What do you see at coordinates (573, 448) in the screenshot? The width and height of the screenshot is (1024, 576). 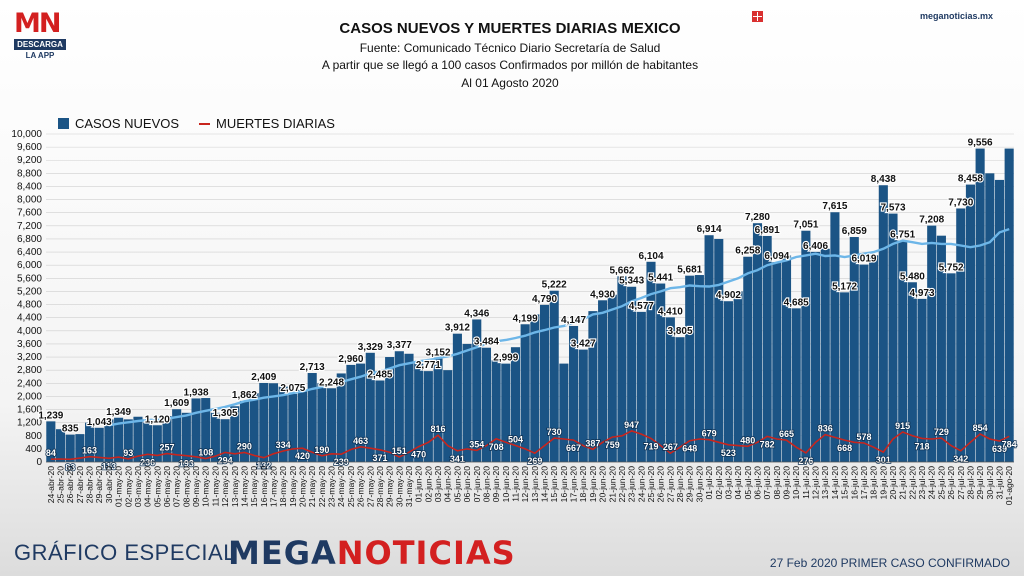 I see `death-value-label: 667` at bounding box center [573, 448].